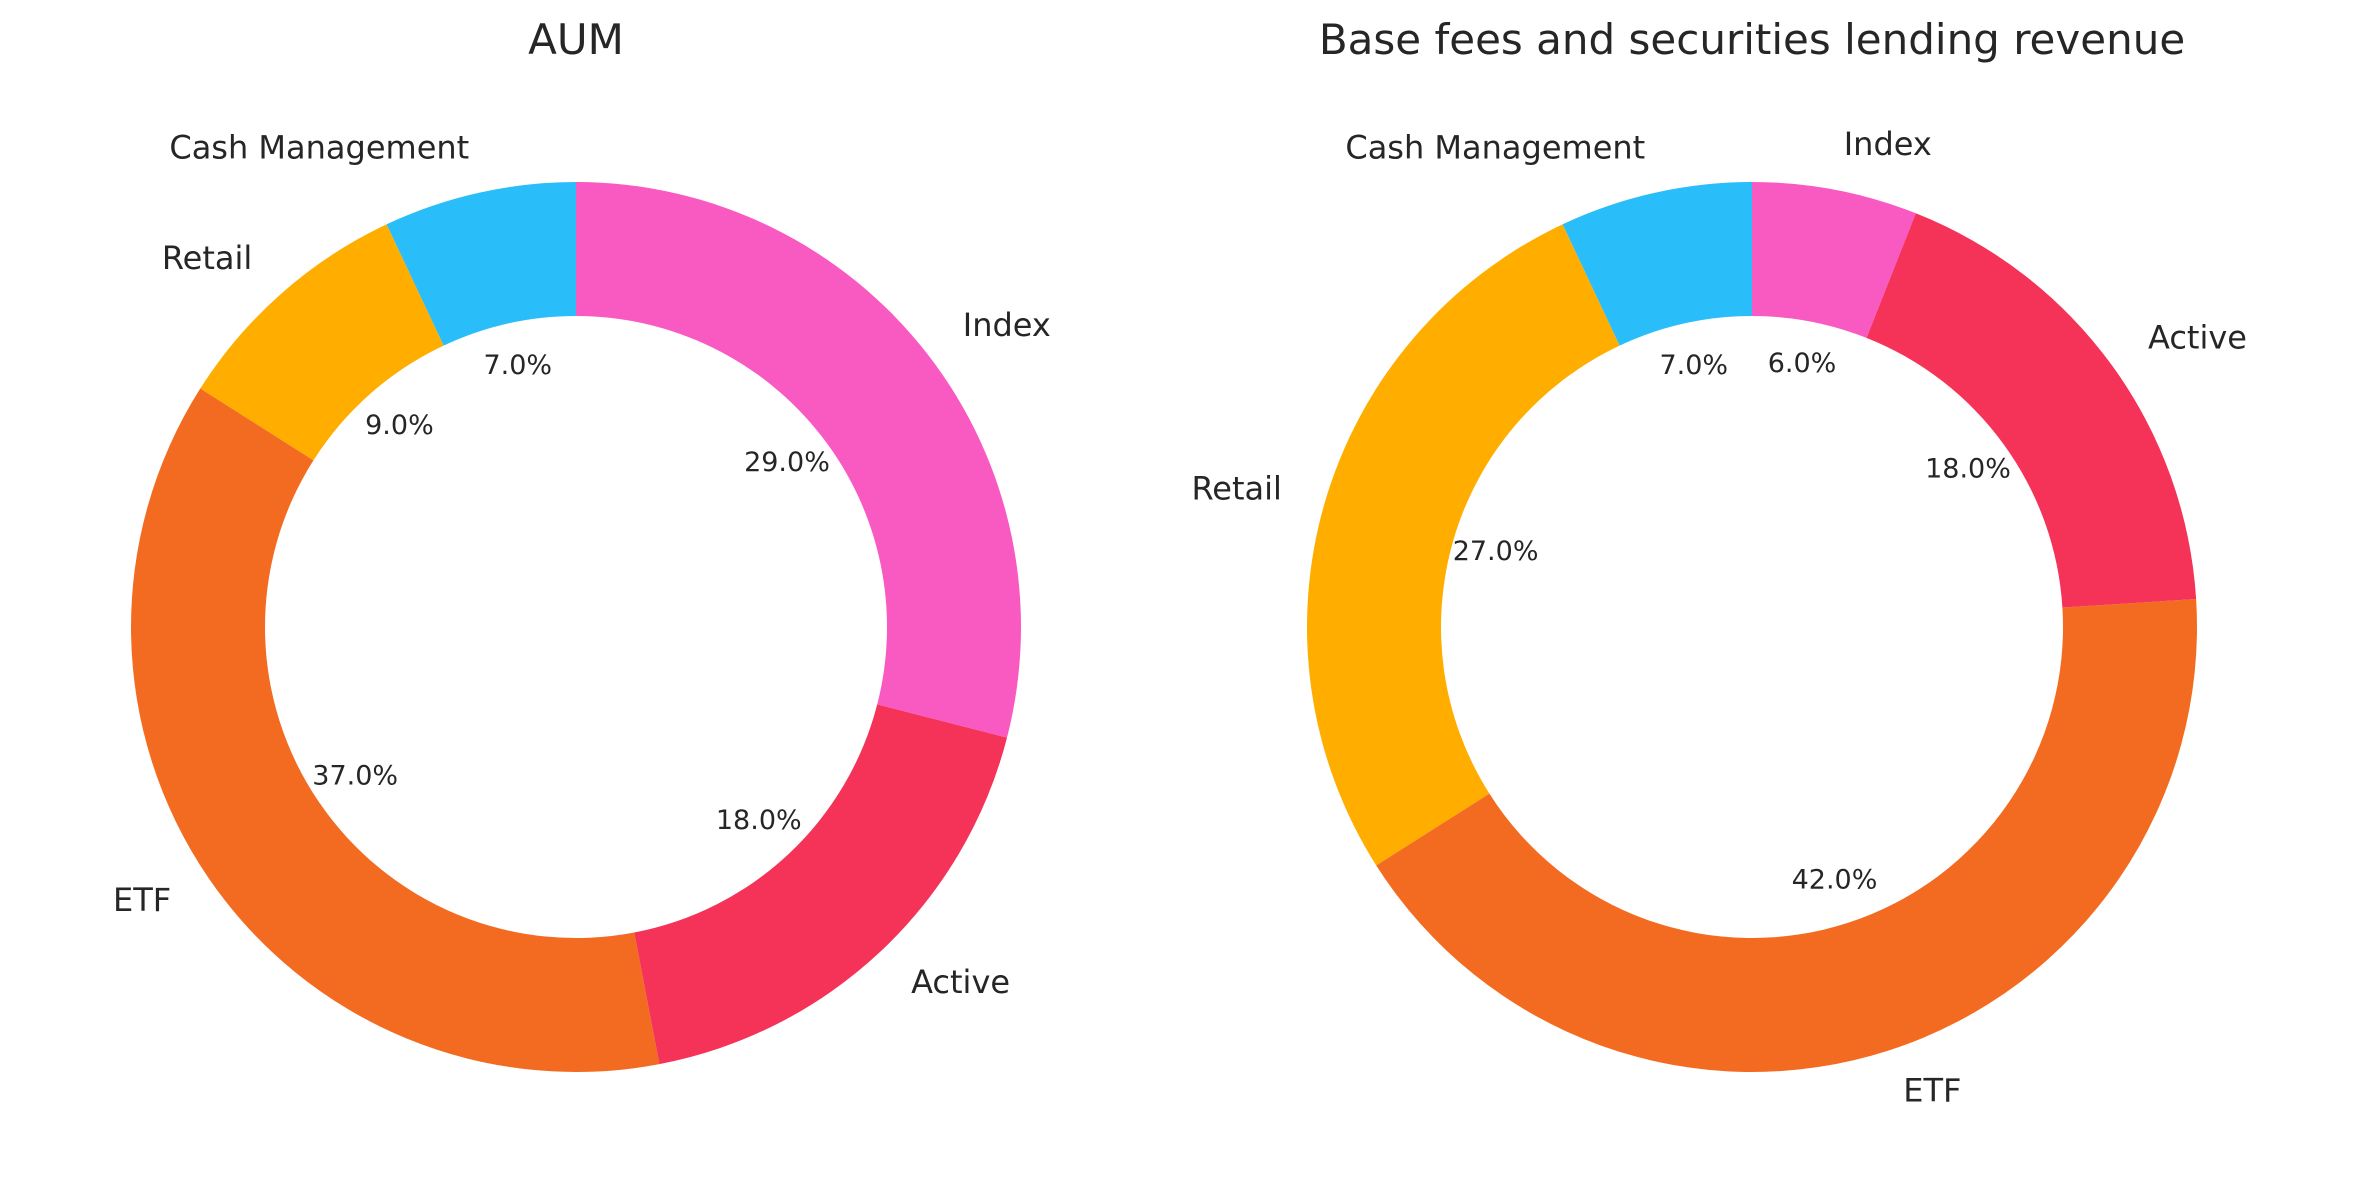 The width and height of the screenshot is (2356, 1204). Describe the element at coordinates (1802, 363) in the screenshot. I see `pct-label-index: 6.0%` at that location.